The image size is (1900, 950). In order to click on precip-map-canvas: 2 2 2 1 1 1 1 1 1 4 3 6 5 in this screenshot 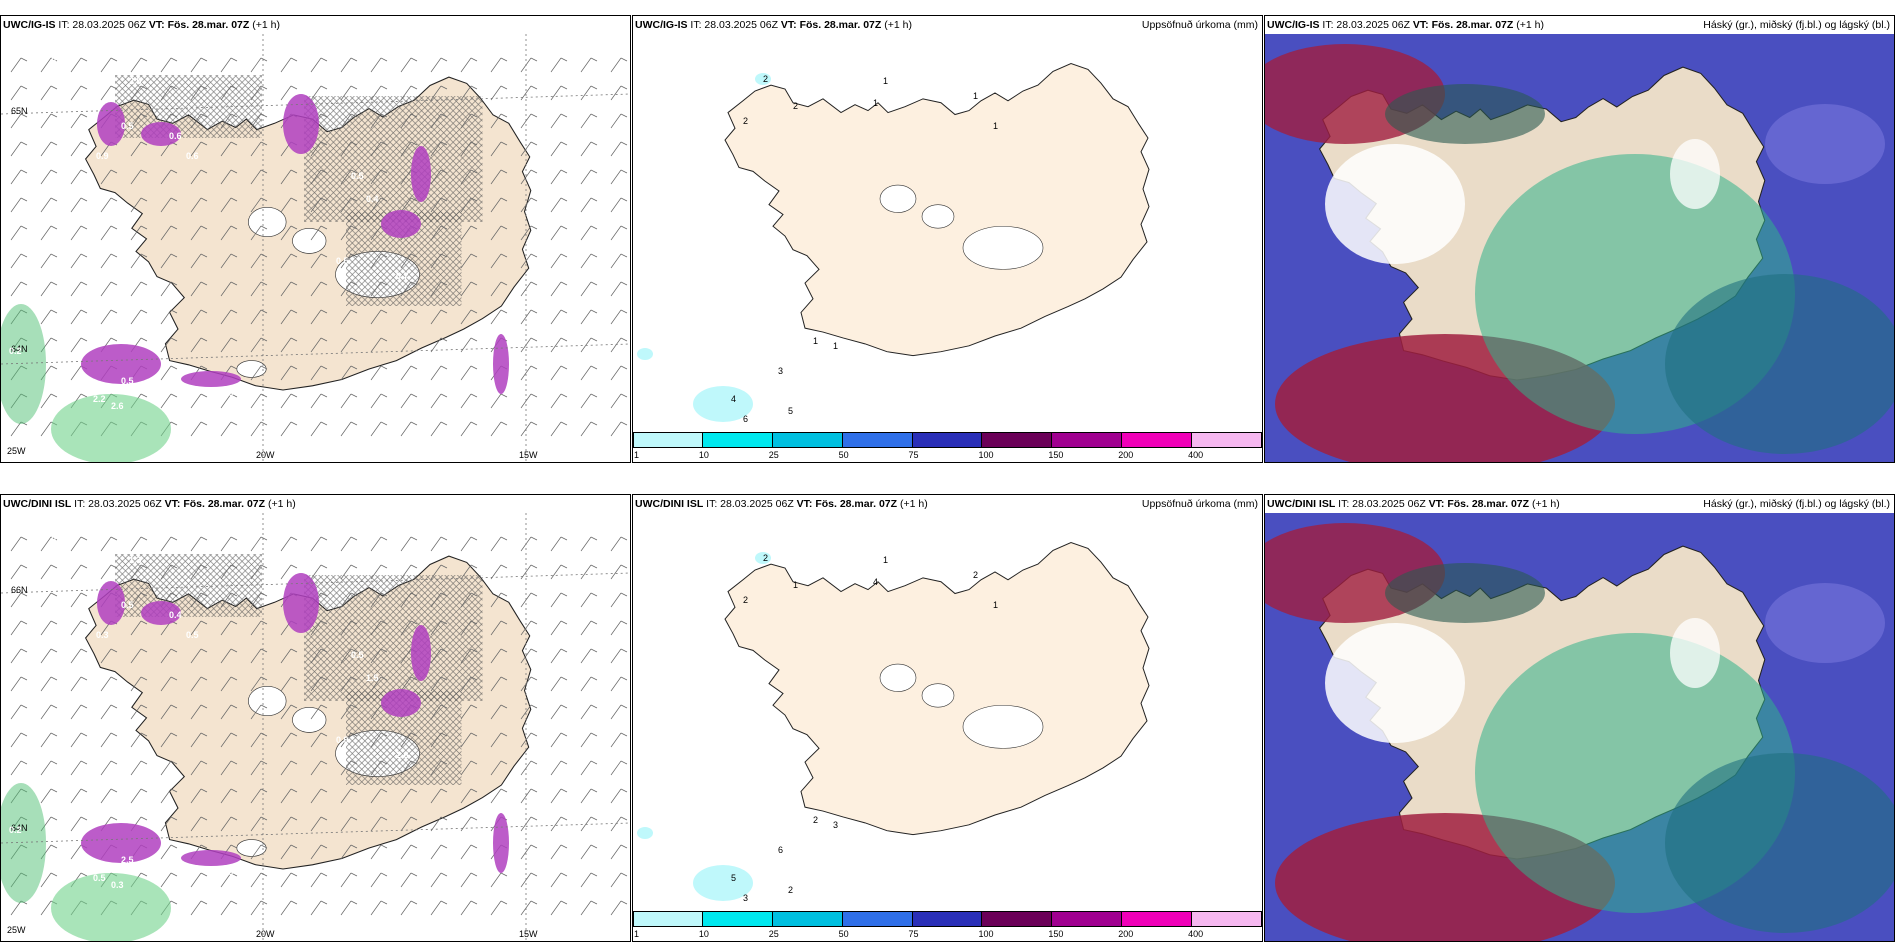, I will do `click(947, 233)`.